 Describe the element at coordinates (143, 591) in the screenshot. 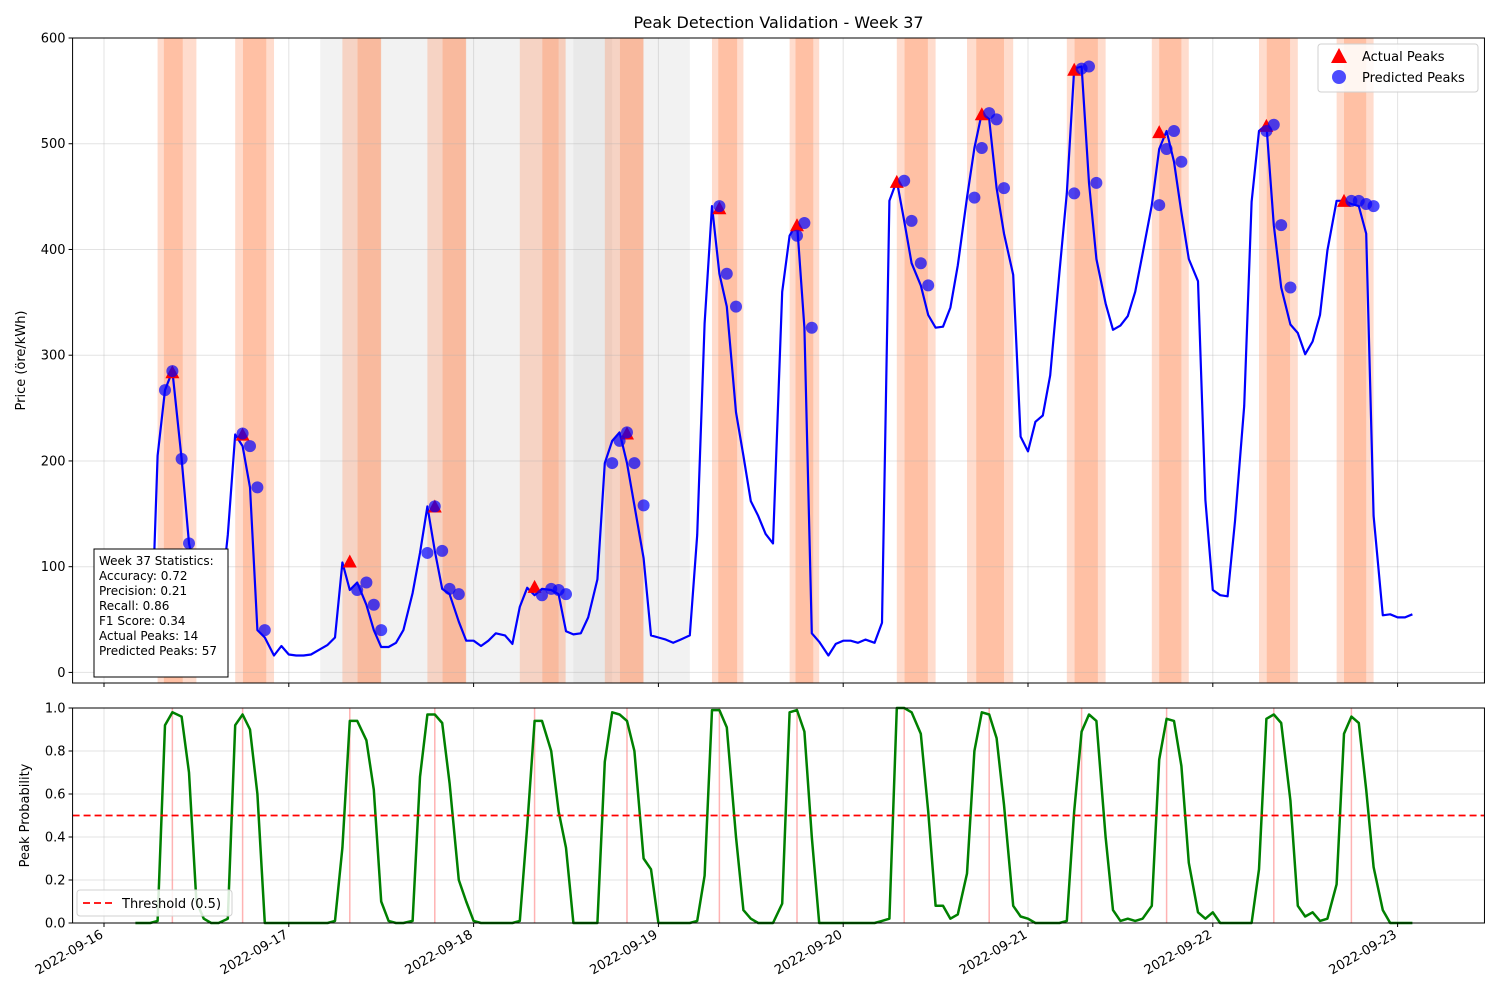

I see `statistics-line: Precision: 0.21` at that location.